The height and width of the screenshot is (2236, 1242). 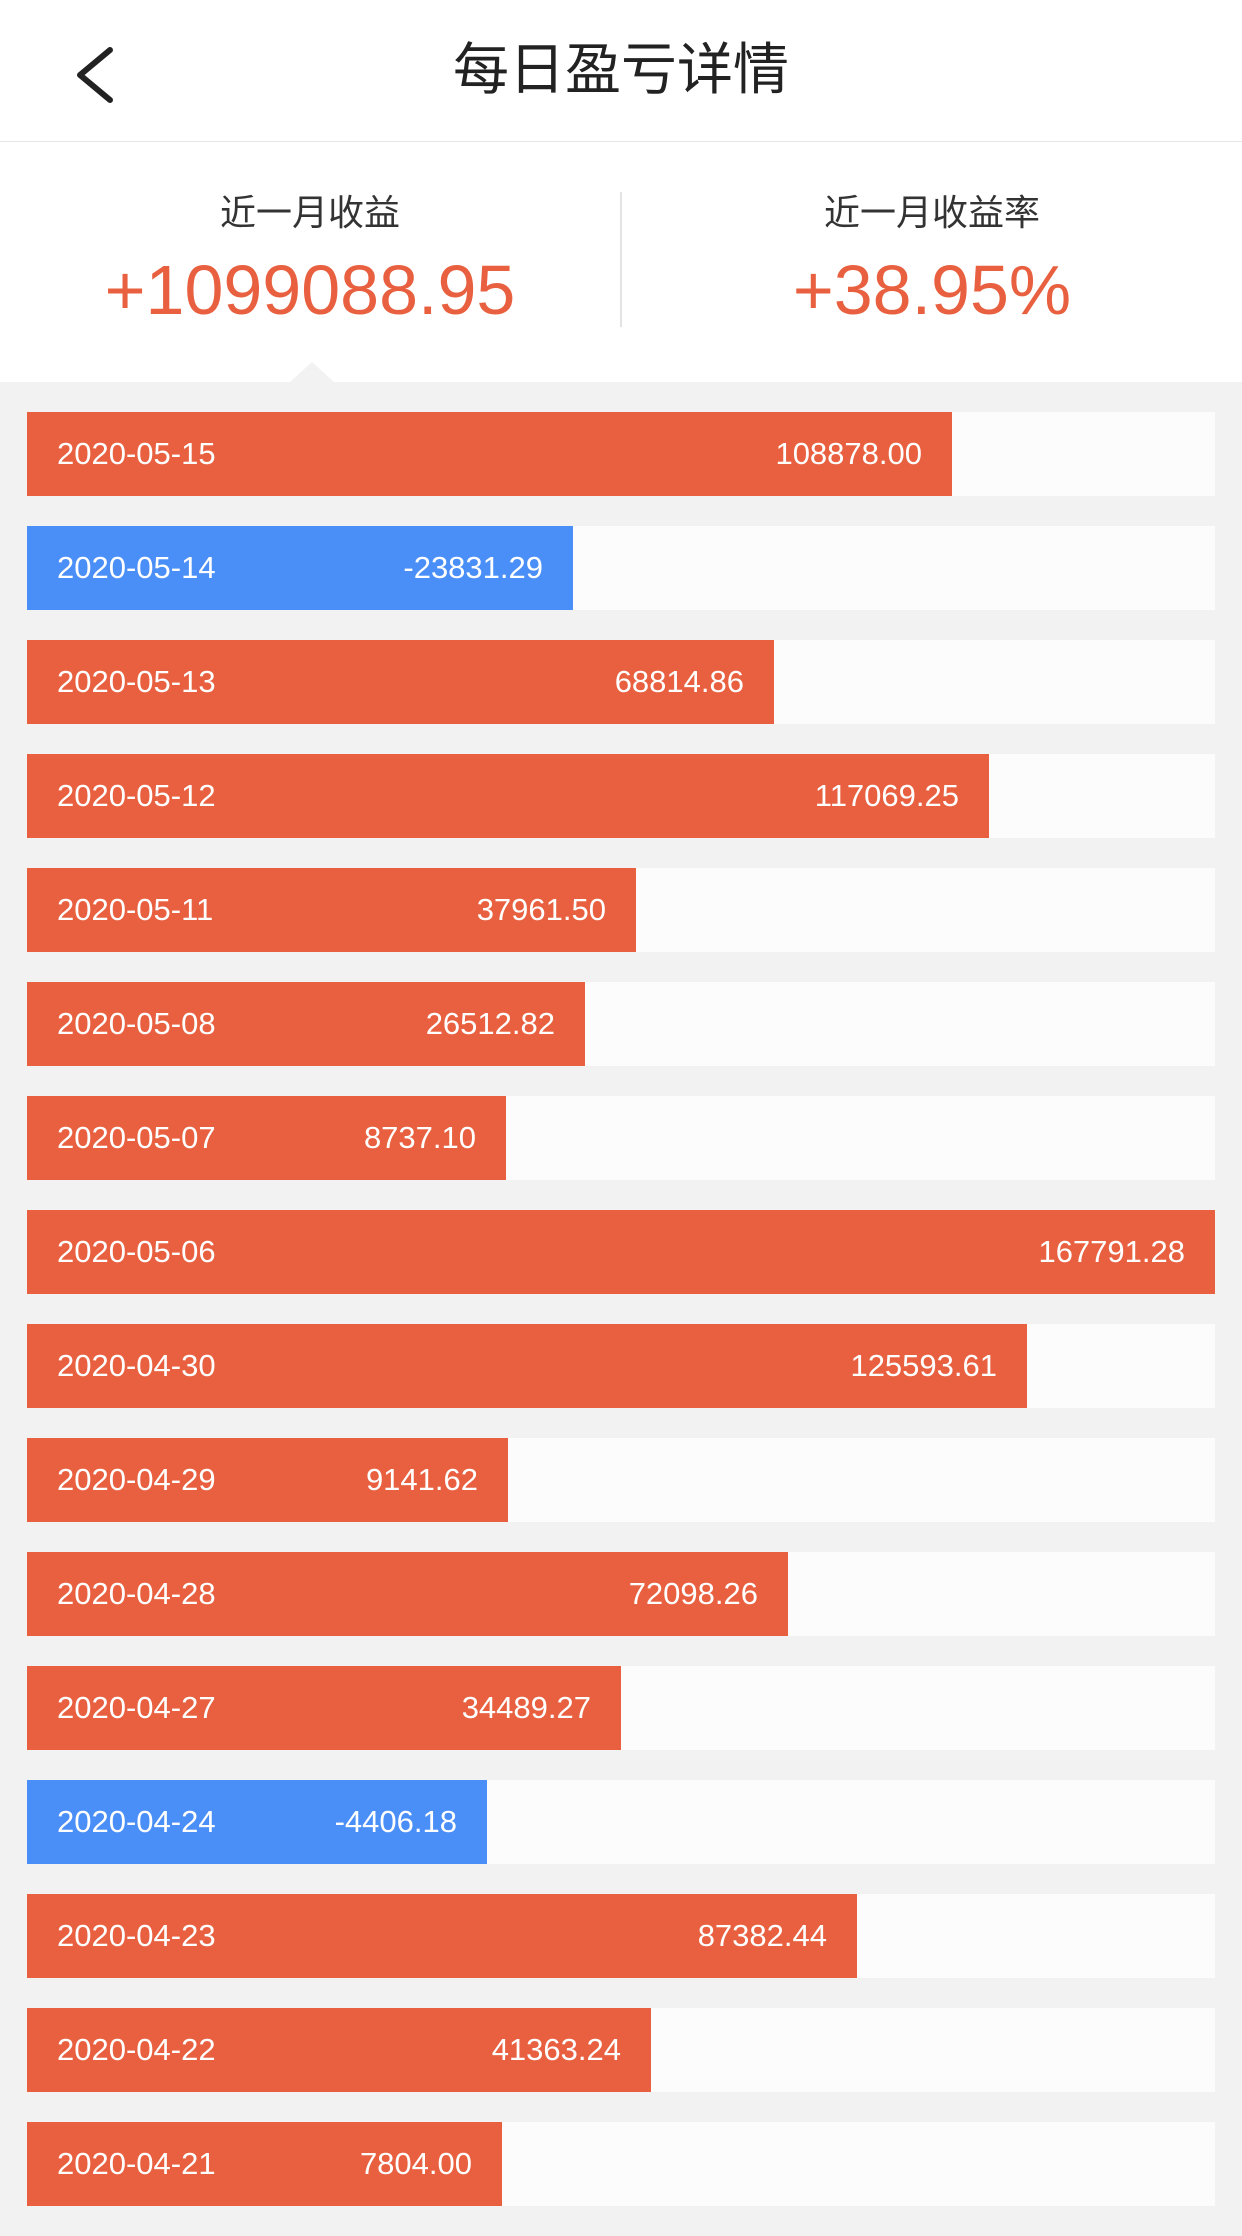 What do you see at coordinates (621, 1138) in the screenshot?
I see `pl-row: 2020-05-07 8737.10` at bounding box center [621, 1138].